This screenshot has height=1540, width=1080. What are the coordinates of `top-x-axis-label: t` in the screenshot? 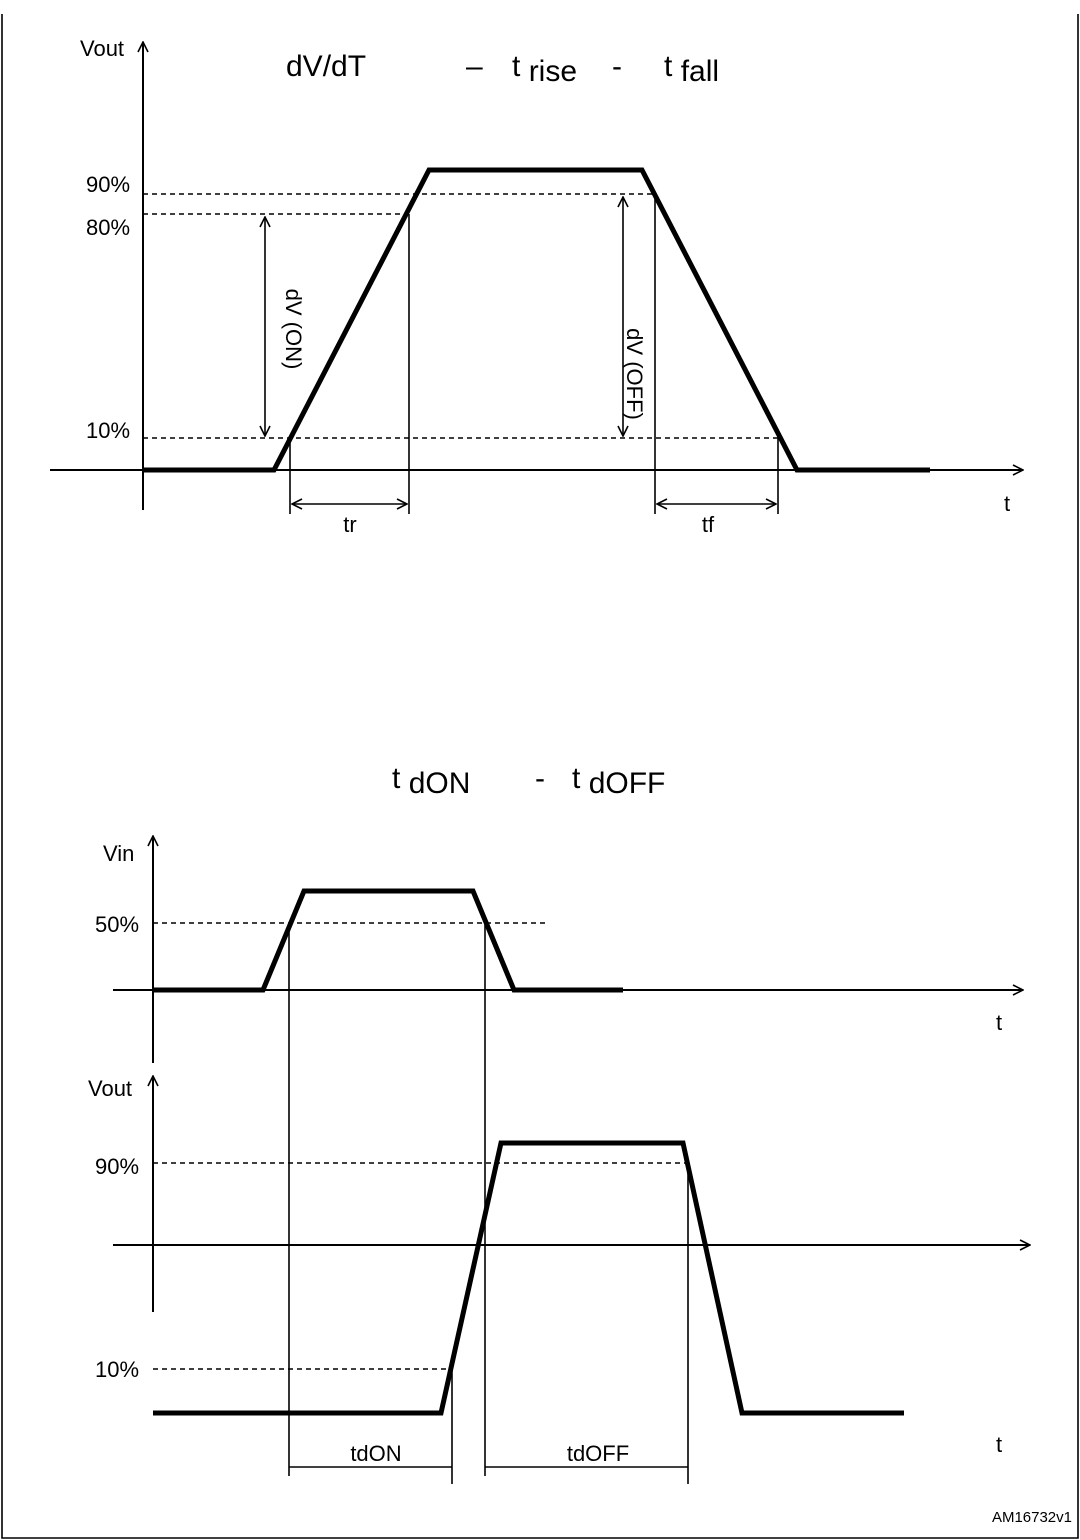 It's located at (1007, 503).